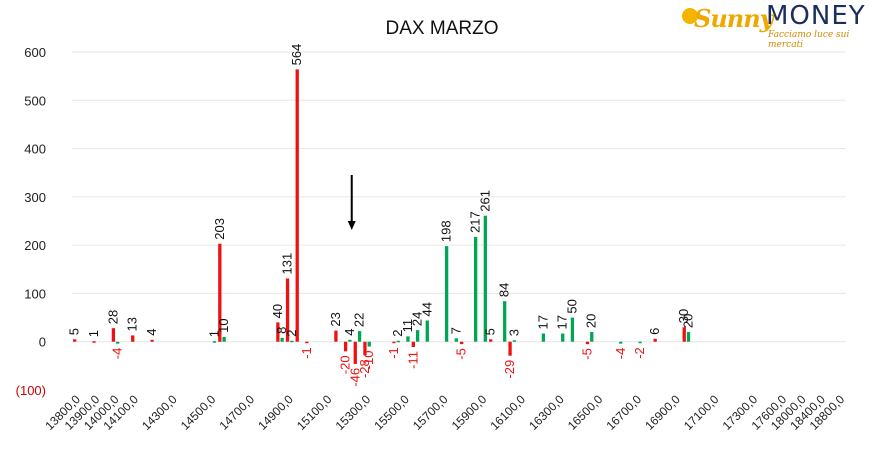 The height and width of the screenshot is (460, 890). What do you see at coordinates (351, 225) in the screenshot?
I see `arrow-head` at bounding box center [351, 225].